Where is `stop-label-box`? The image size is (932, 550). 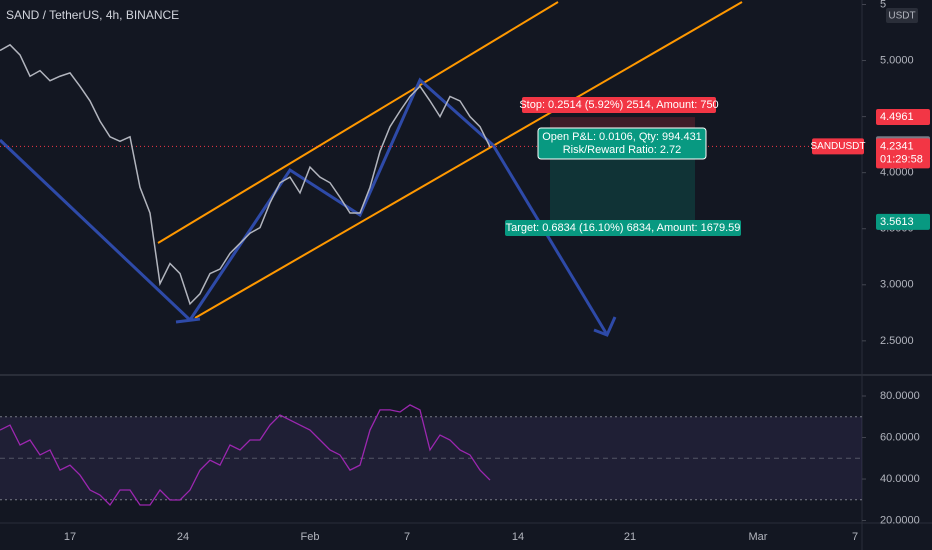 stop-label-box is located at coordinates (619, 105).